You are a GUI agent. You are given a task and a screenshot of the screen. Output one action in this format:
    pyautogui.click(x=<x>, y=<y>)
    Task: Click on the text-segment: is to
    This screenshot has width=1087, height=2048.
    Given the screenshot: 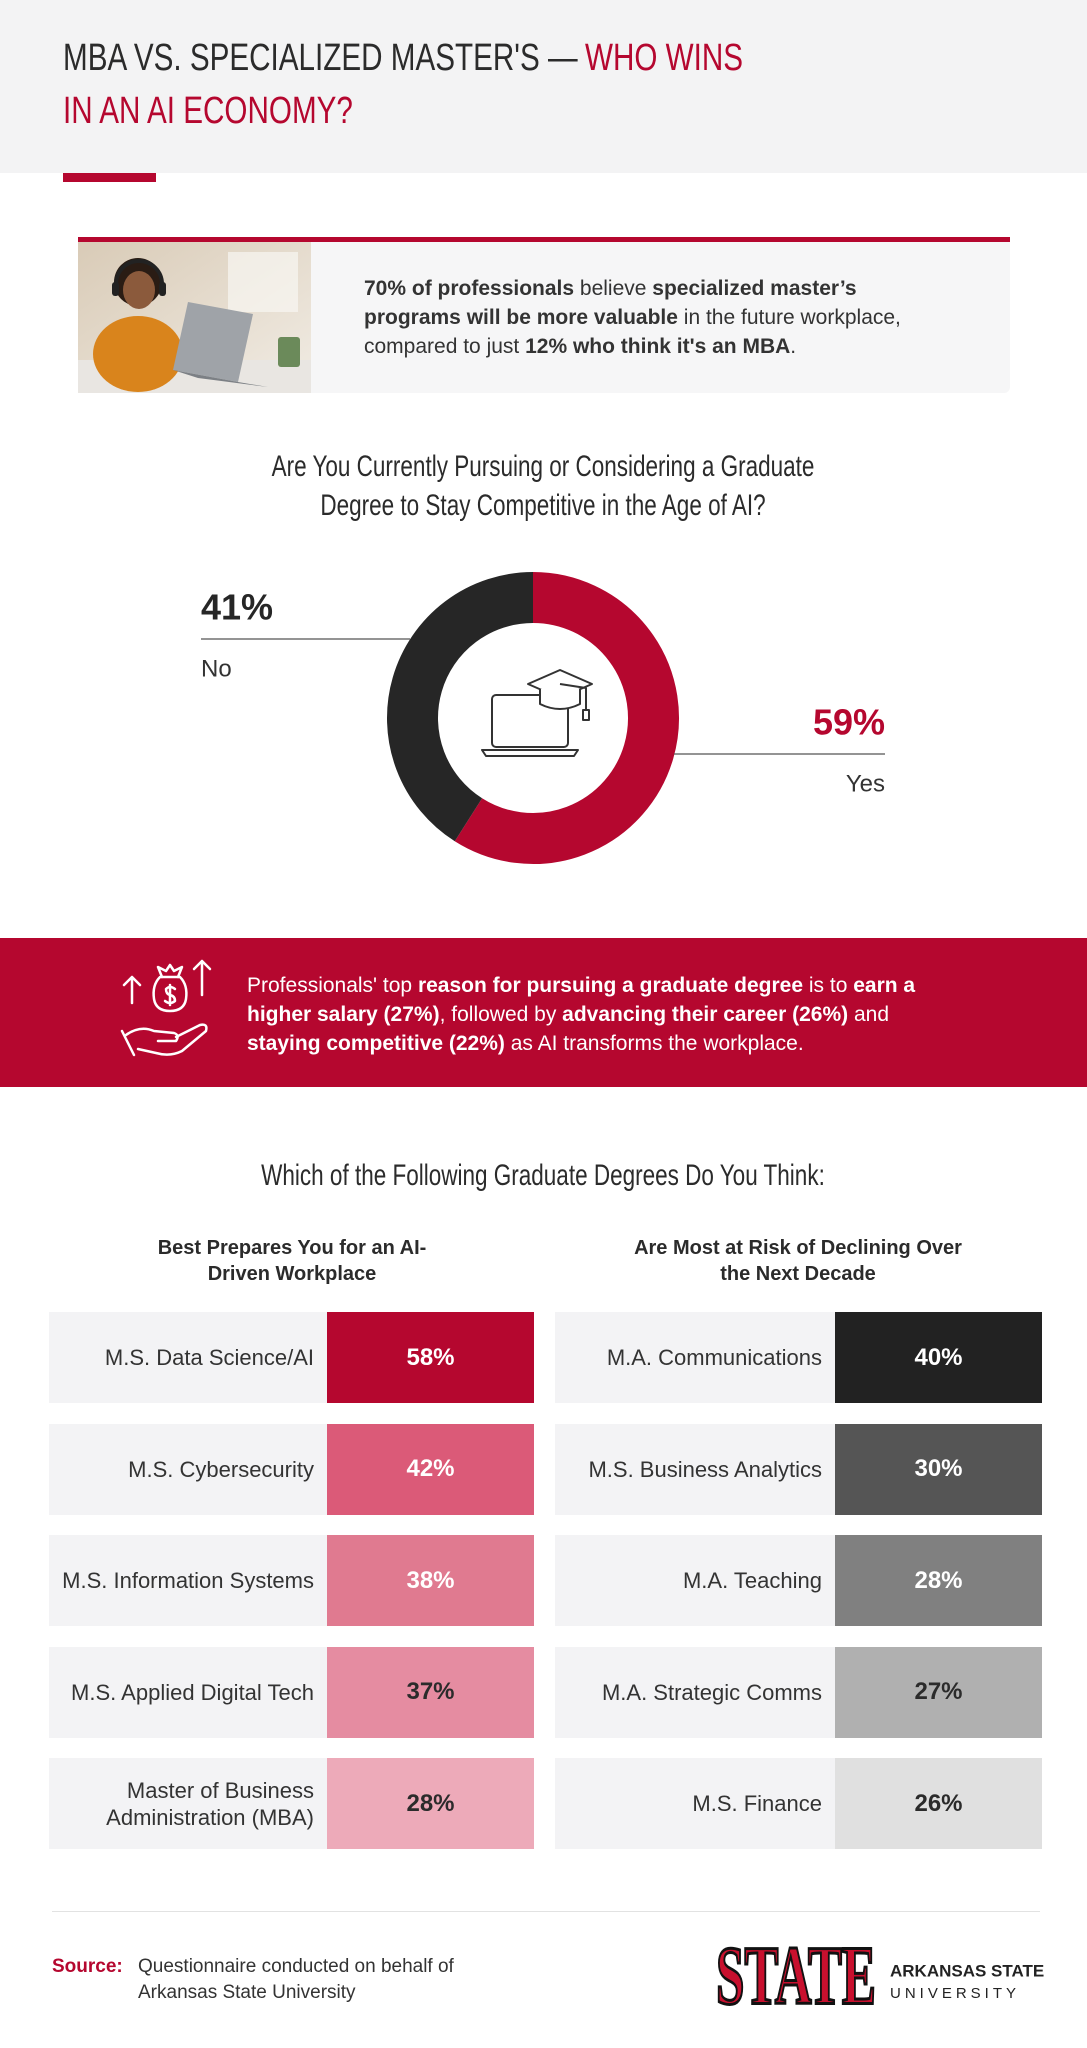 What is the action you would take?
    pyautogui.click(x=828, y=985)
    